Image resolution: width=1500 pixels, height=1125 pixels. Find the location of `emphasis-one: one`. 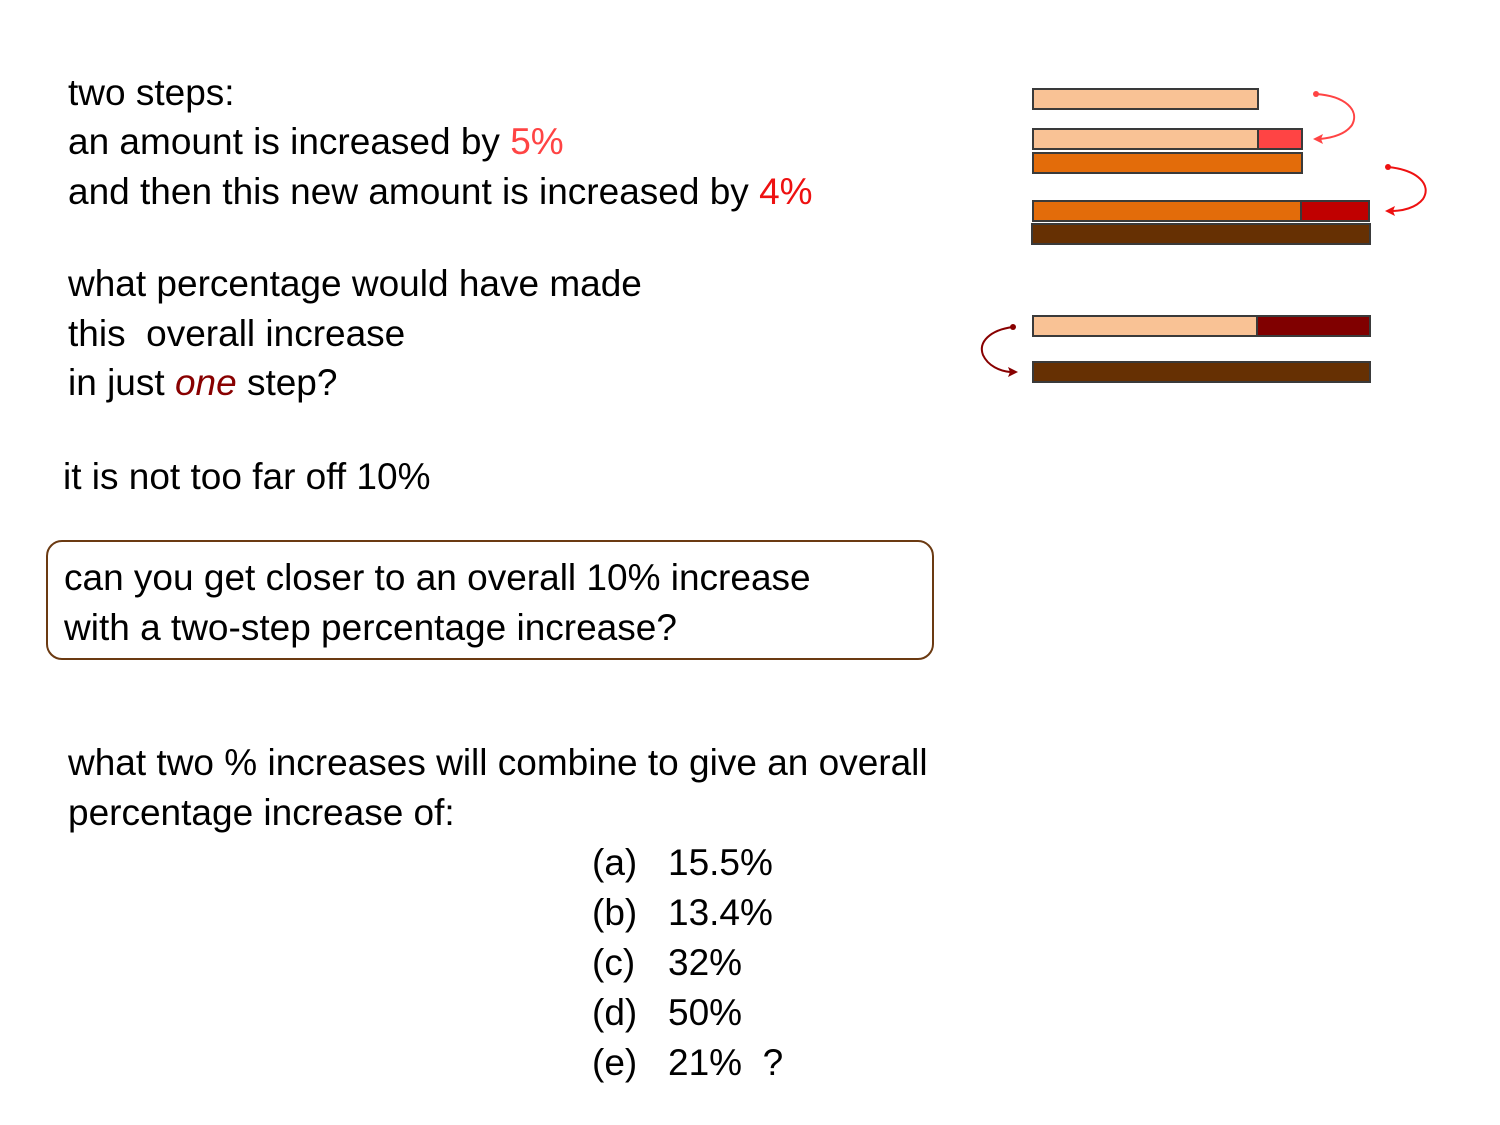

emphasis-one: one is located at coordinates (205, 382).